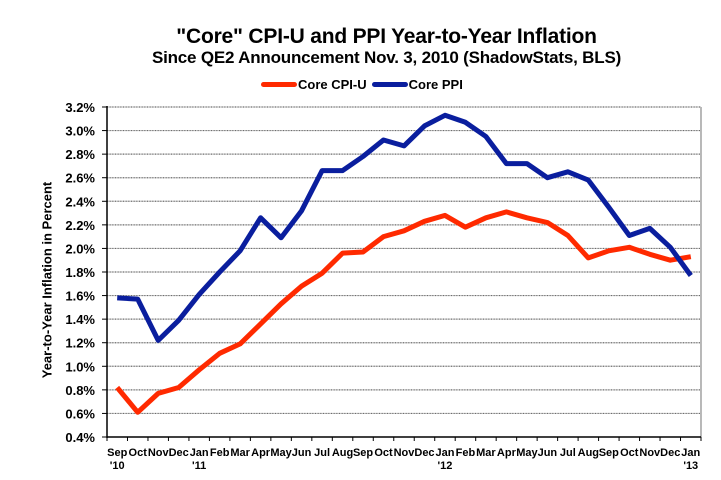 Image resolution: width=721 pixels, height=480 pixels. I want to click on y-tick-label: 2.6%, so click(80, 178).